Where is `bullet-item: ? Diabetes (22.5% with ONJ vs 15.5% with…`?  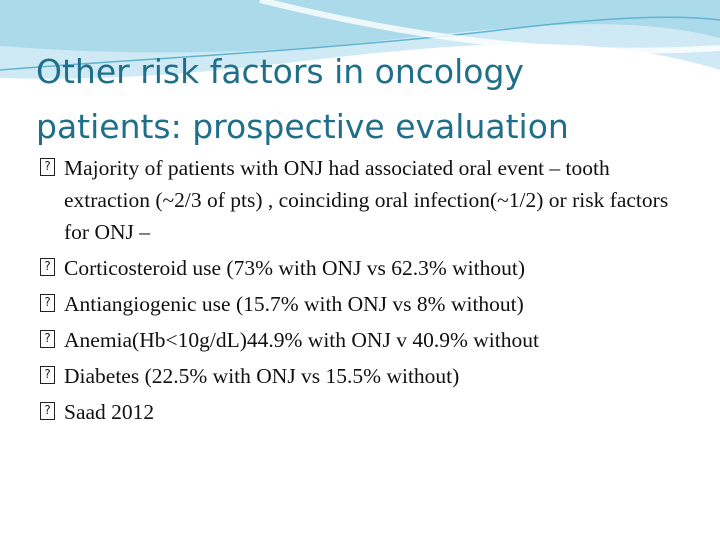
bullet-item: ? Diabetes (22.5% with ONJ vs 15.5% with… is located at coordinates (366, 376).